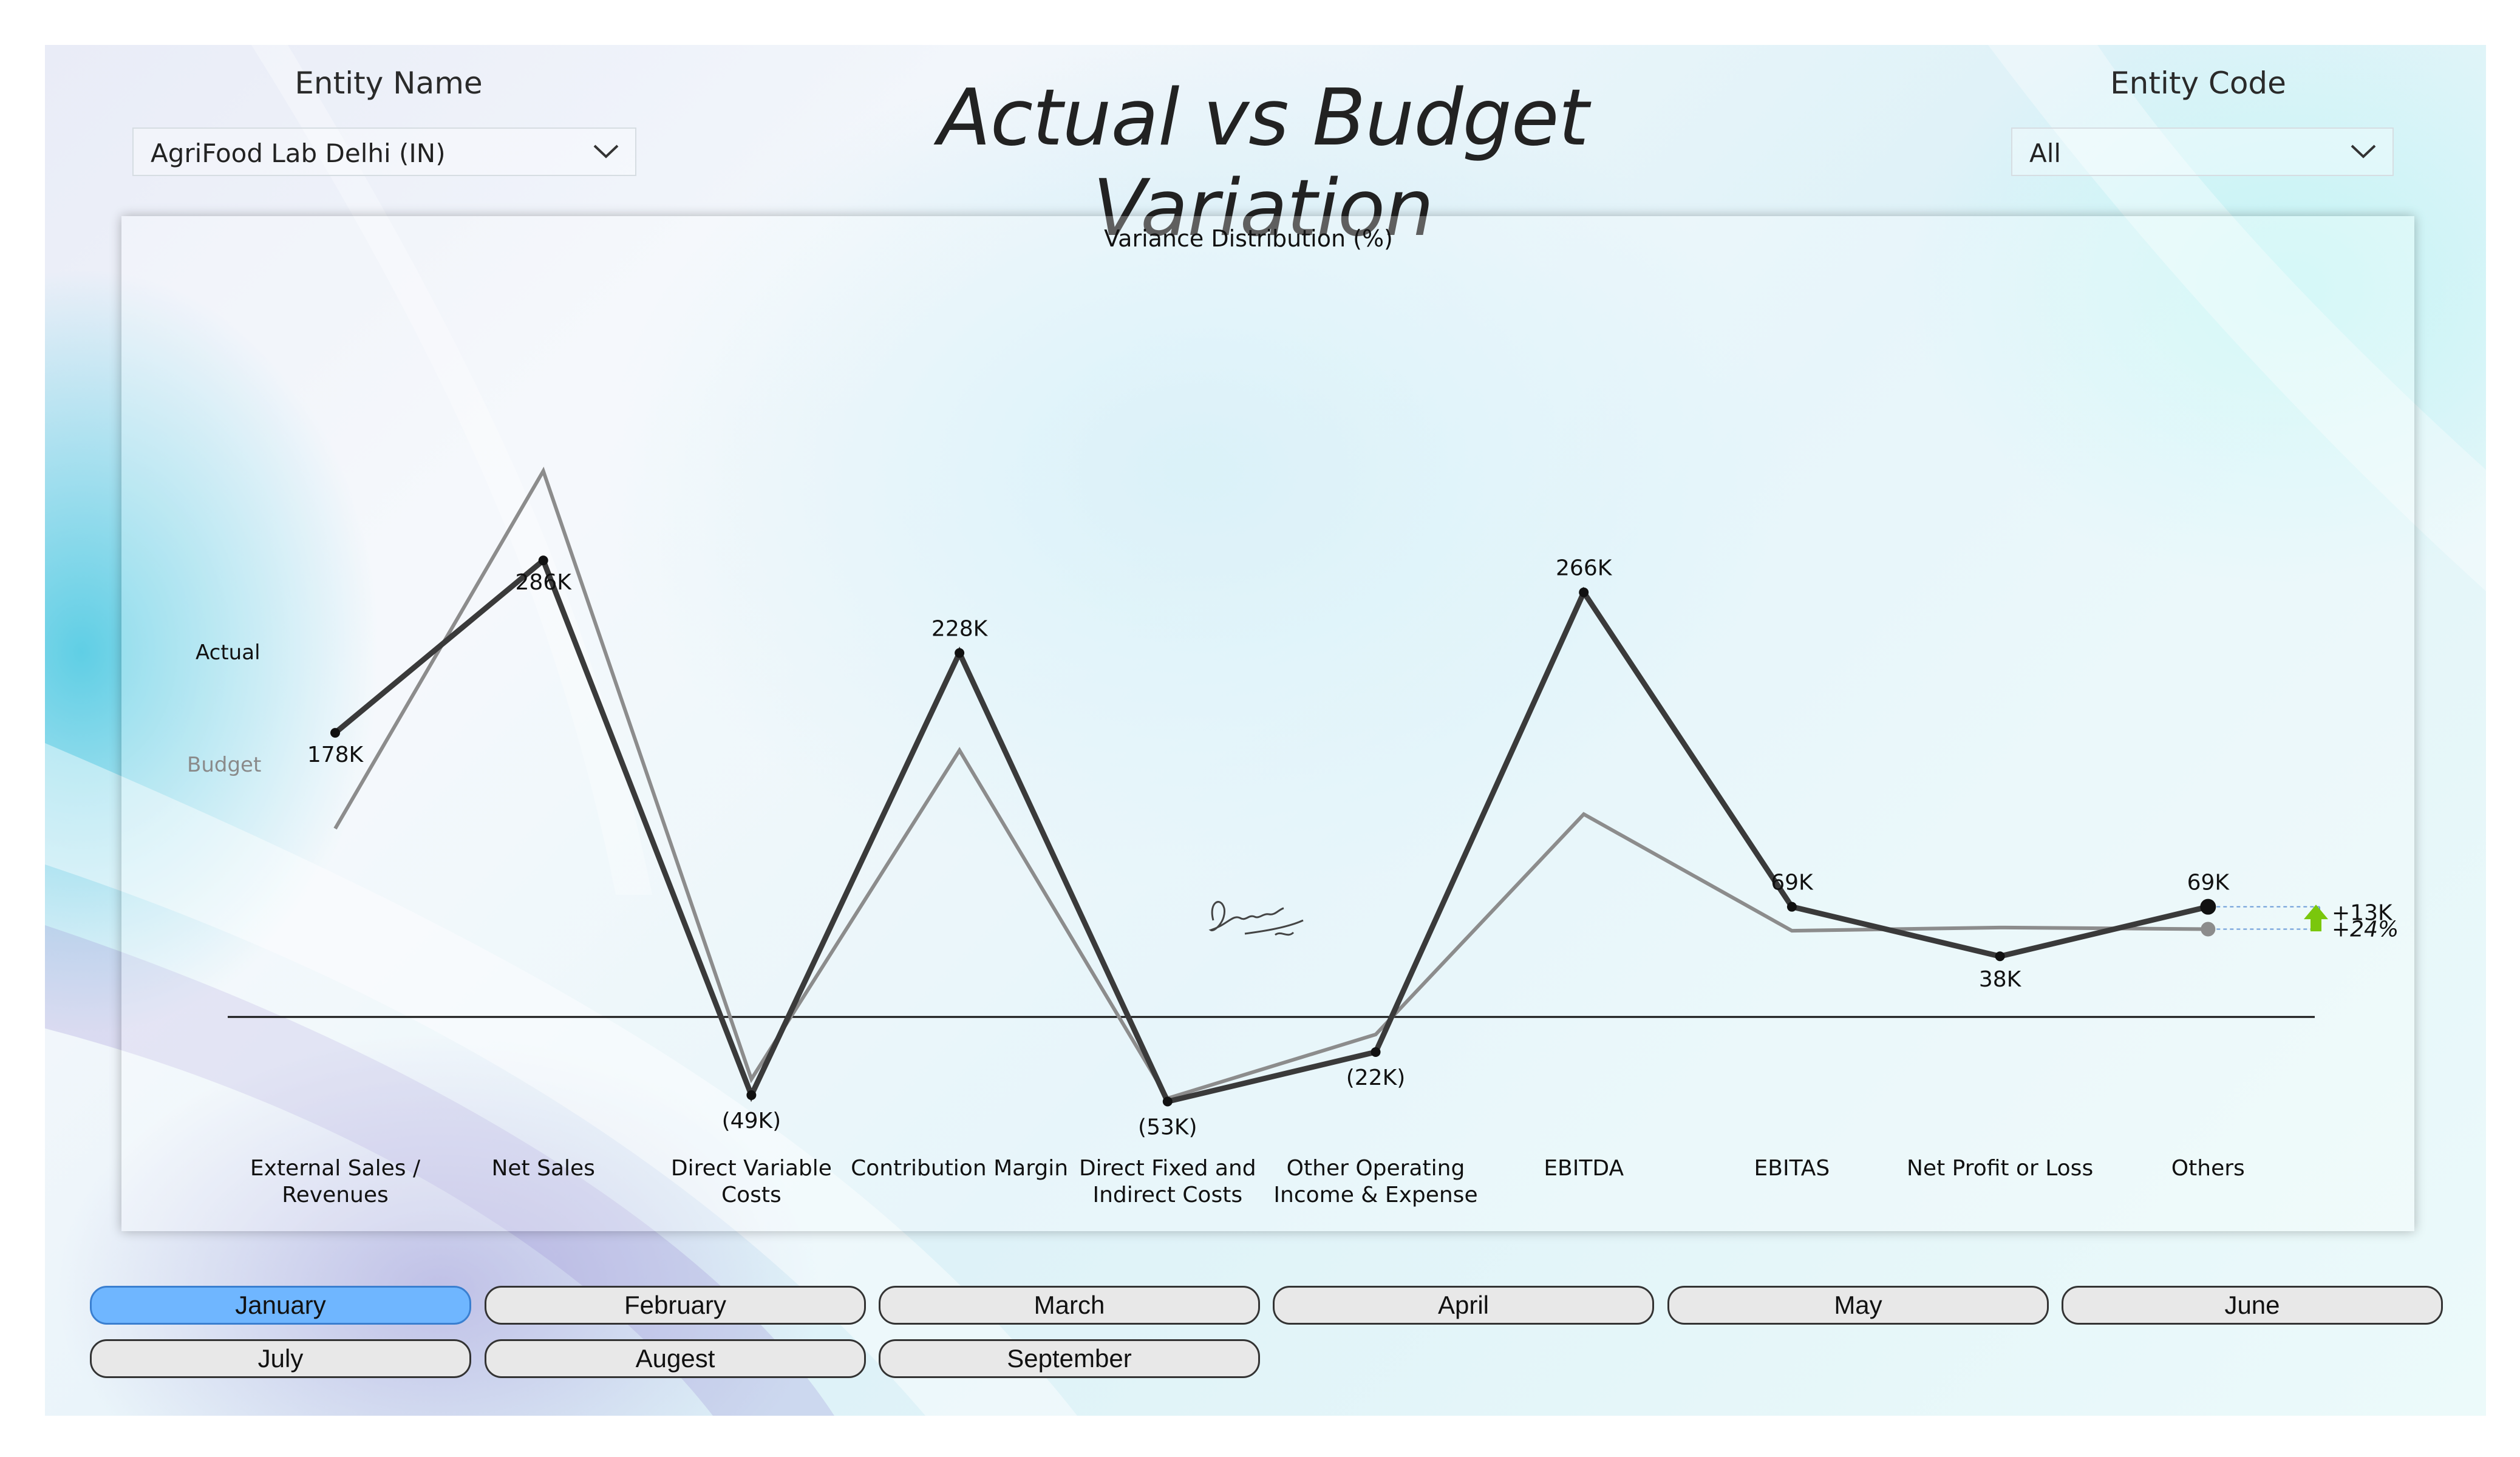 The image size is (2520, 1457). I want to click on entity-code-dropdown: All, so click(2202, 151).